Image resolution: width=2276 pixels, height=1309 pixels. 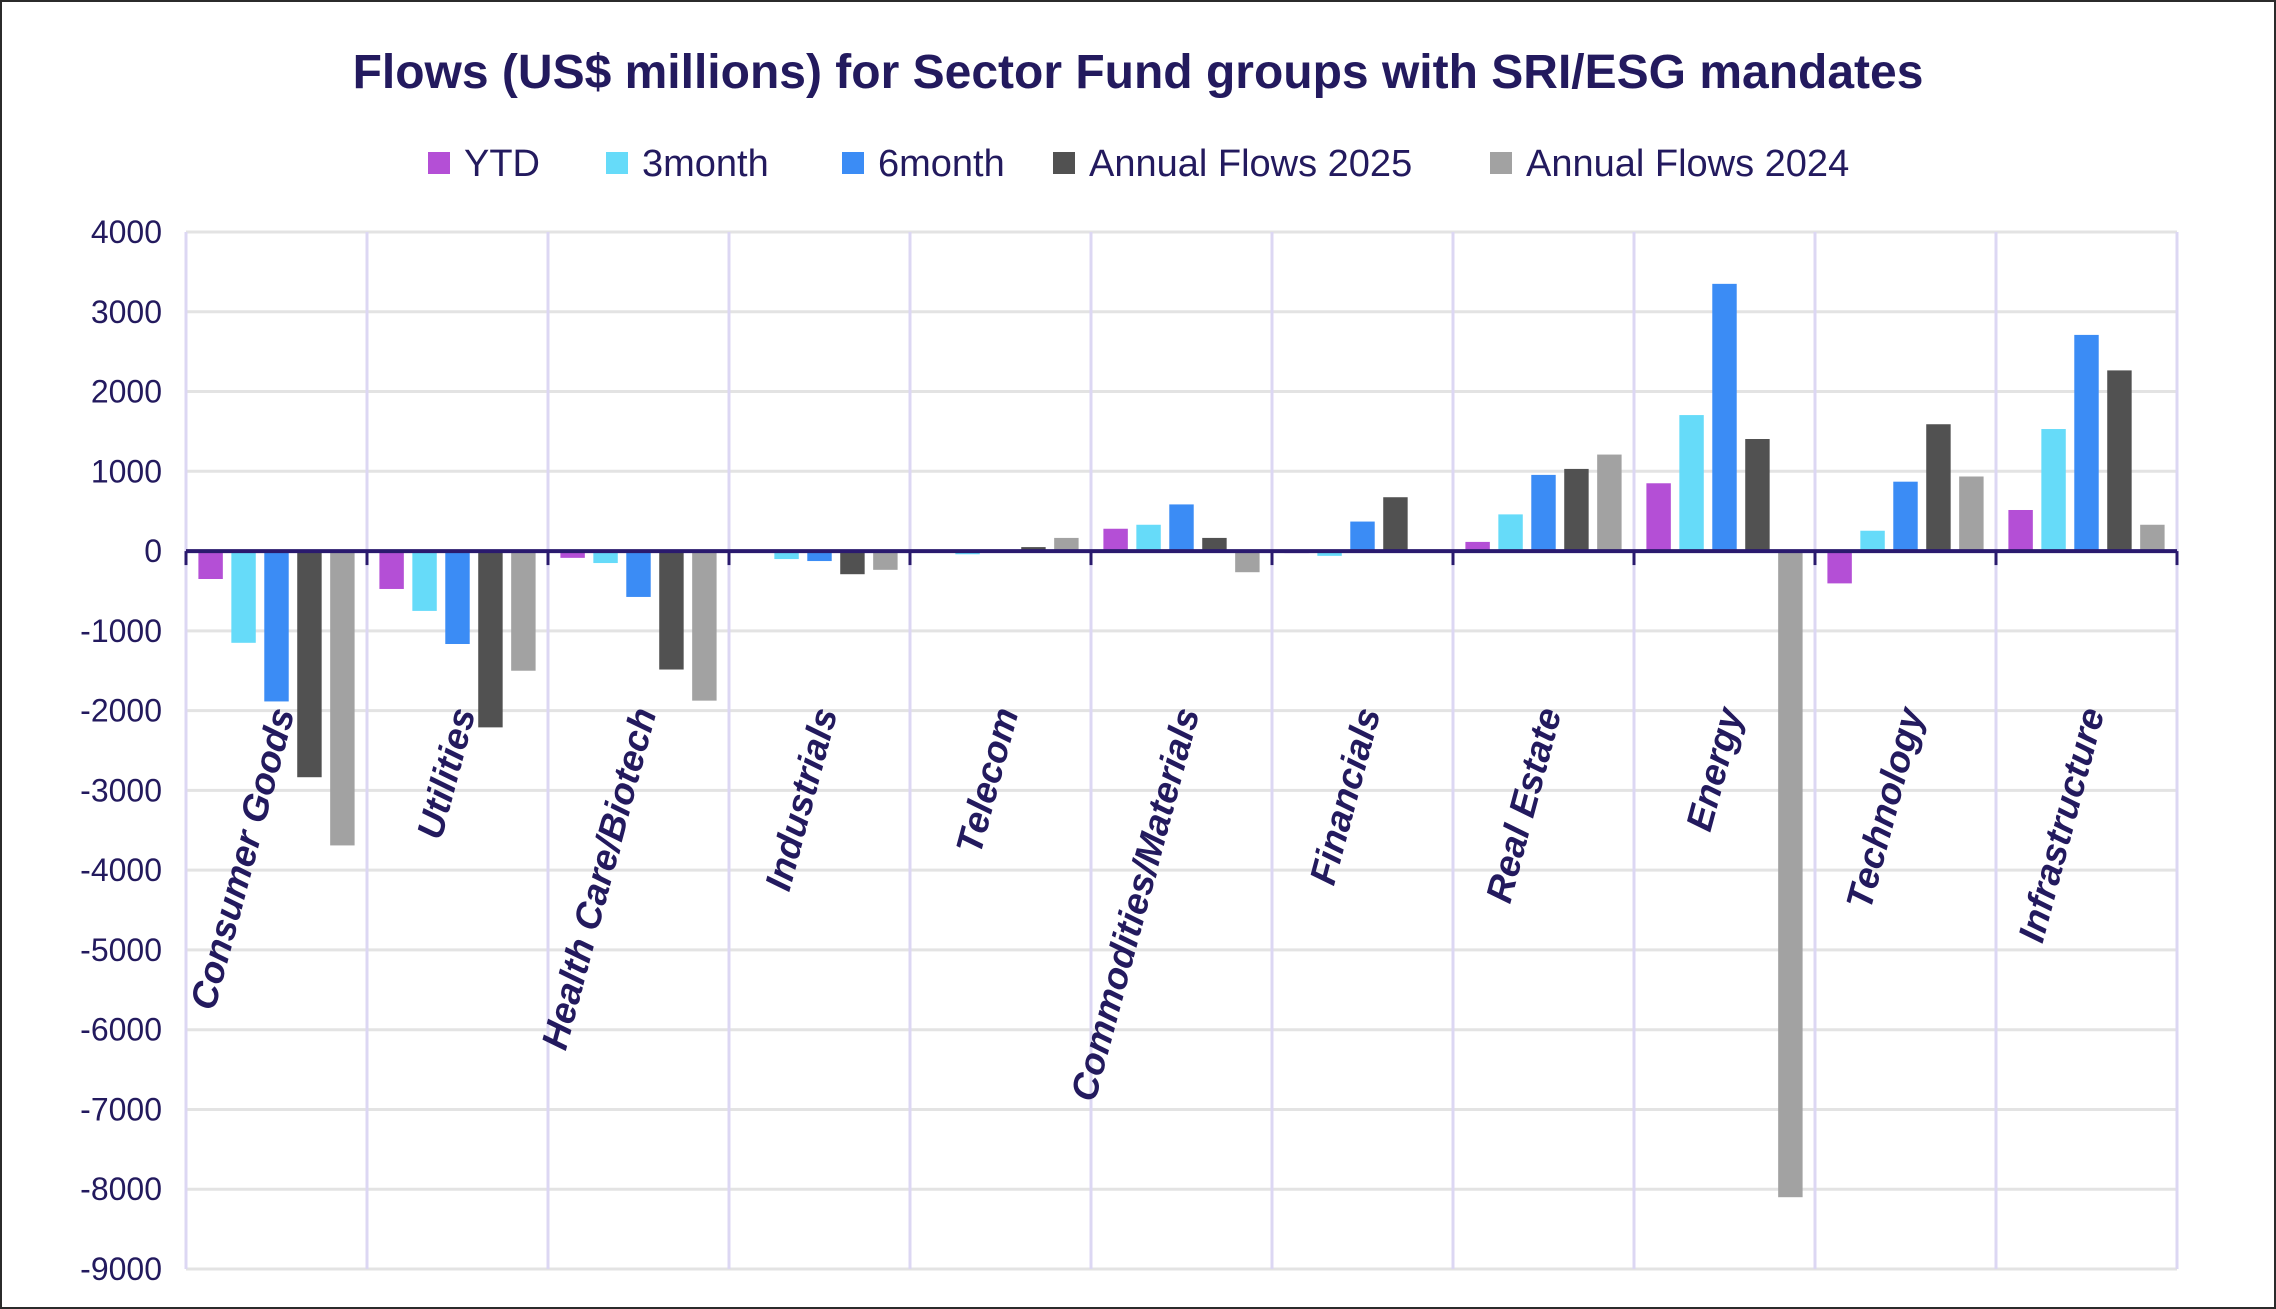 I want to click on category-label: Health Care/Biotech, so click(x=599, y=878).